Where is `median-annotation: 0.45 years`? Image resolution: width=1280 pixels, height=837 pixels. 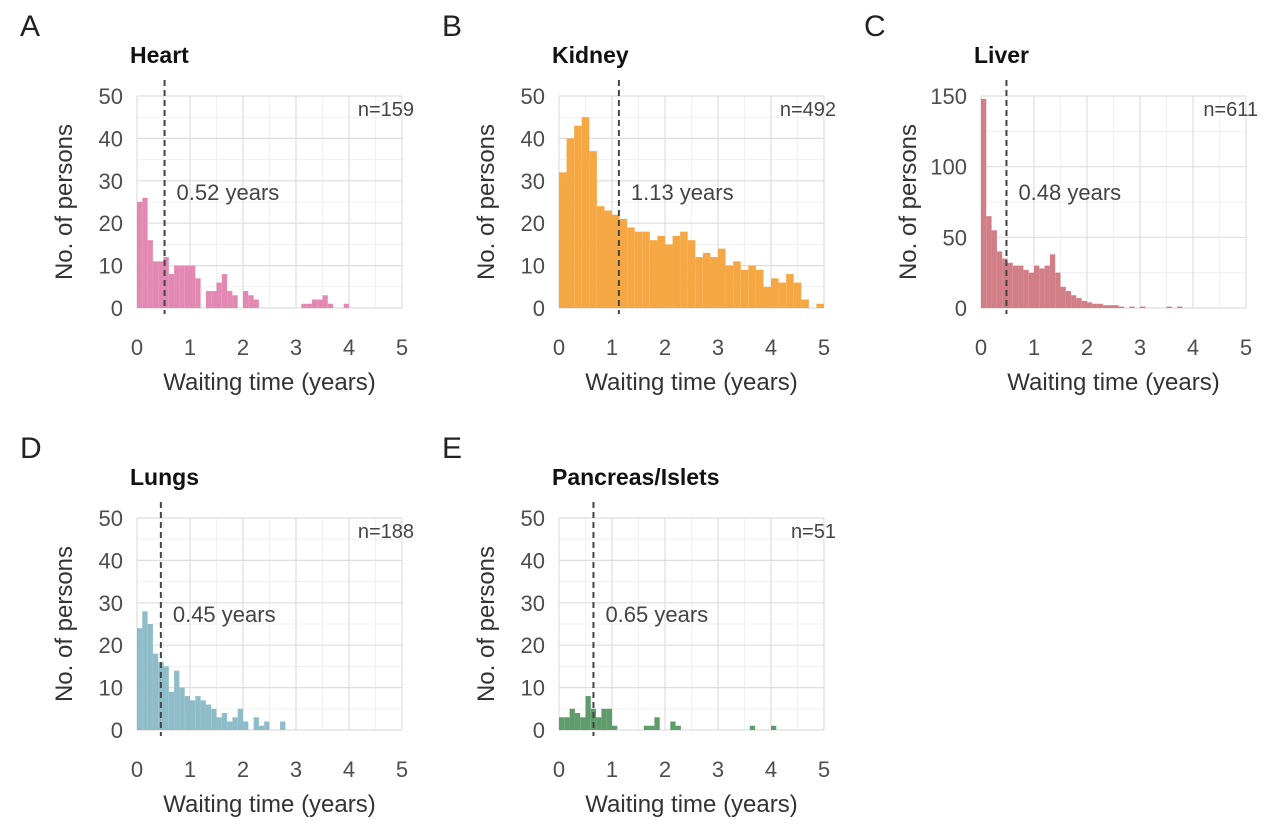 median-annotation: 0.45 years is located at coordinates (224, 614).